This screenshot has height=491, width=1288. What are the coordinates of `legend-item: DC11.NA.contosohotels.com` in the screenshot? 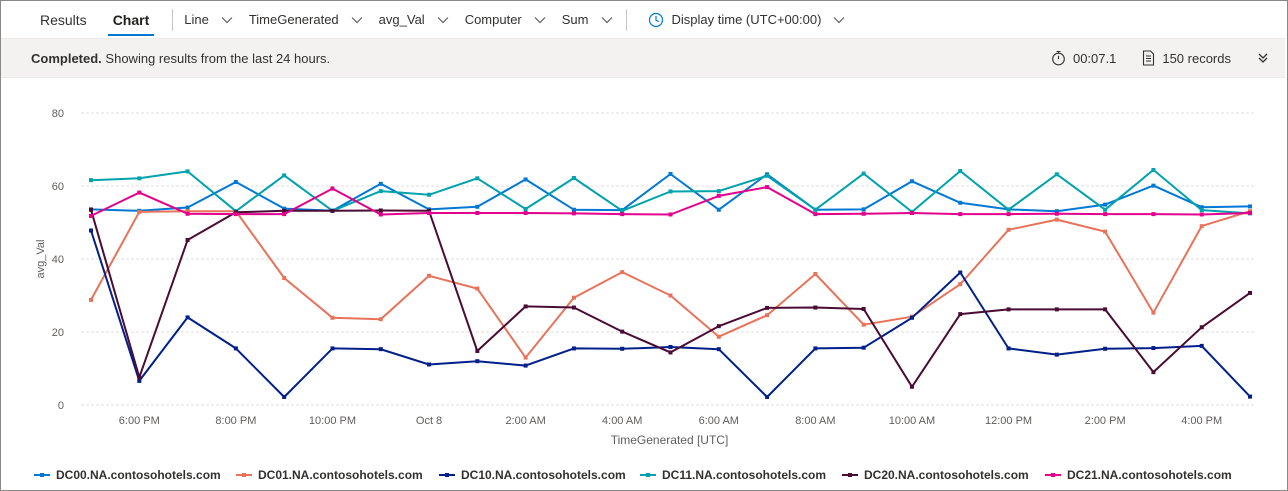 It's located at (744, 475).